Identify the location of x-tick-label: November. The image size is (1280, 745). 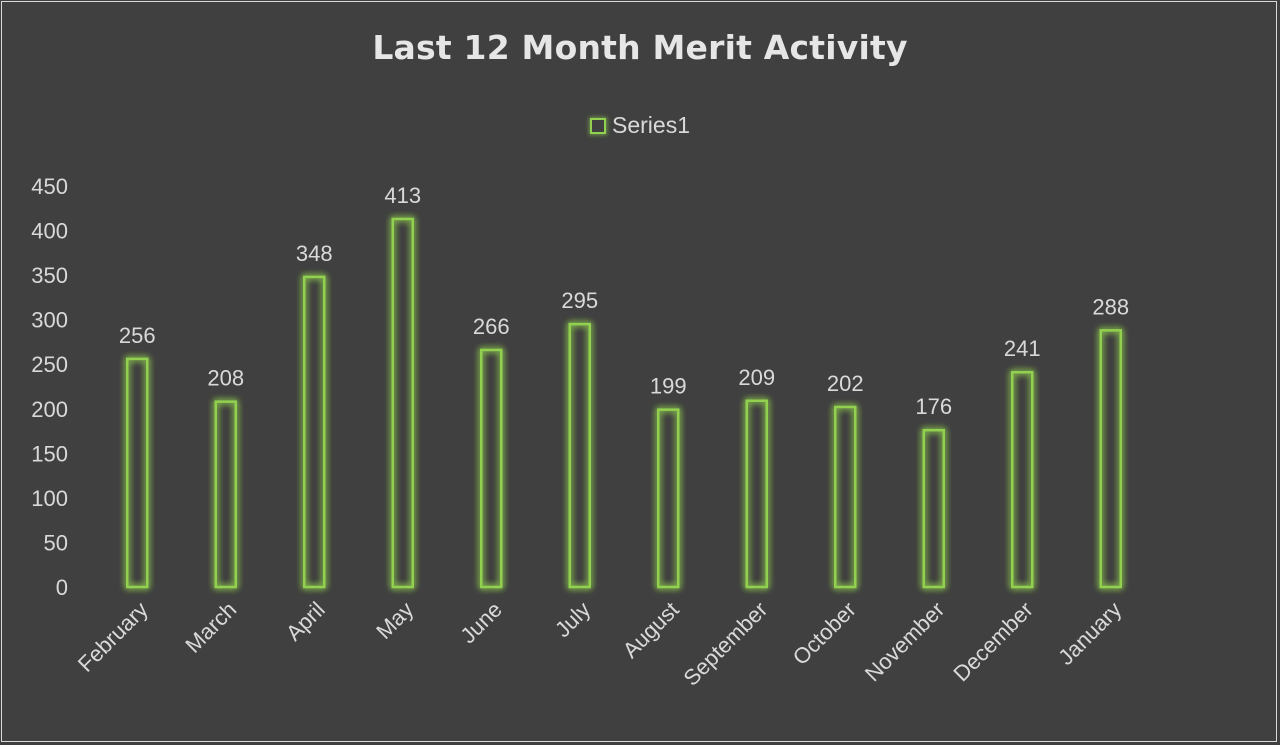
(904, 641).